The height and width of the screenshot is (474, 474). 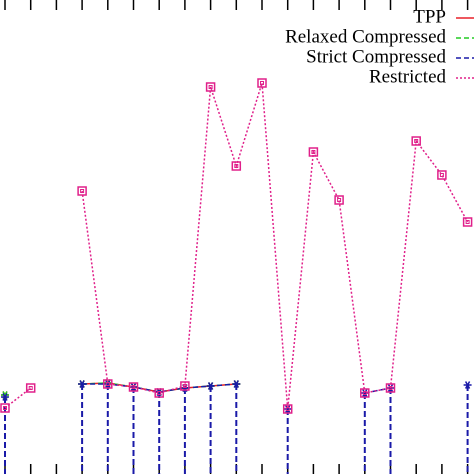 I want to click on legend-label: Relaxed Compressed, so click(x=365, y=36).